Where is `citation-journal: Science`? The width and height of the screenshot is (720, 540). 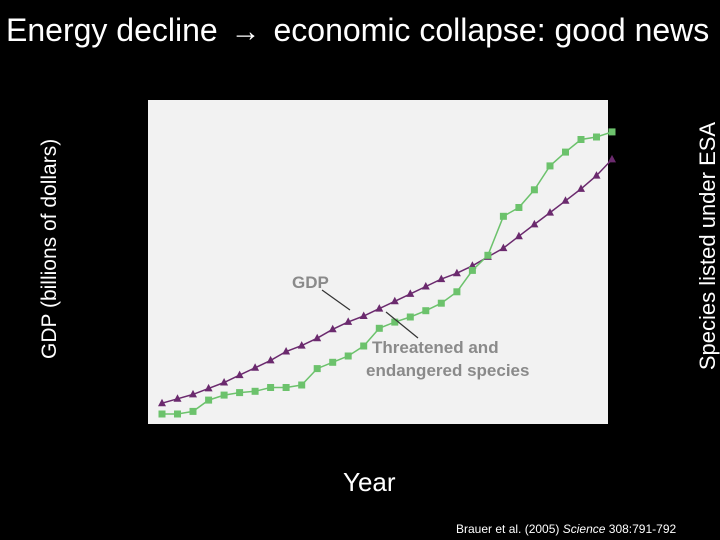
citation-journal: Science is located at coordinates (584, 529).